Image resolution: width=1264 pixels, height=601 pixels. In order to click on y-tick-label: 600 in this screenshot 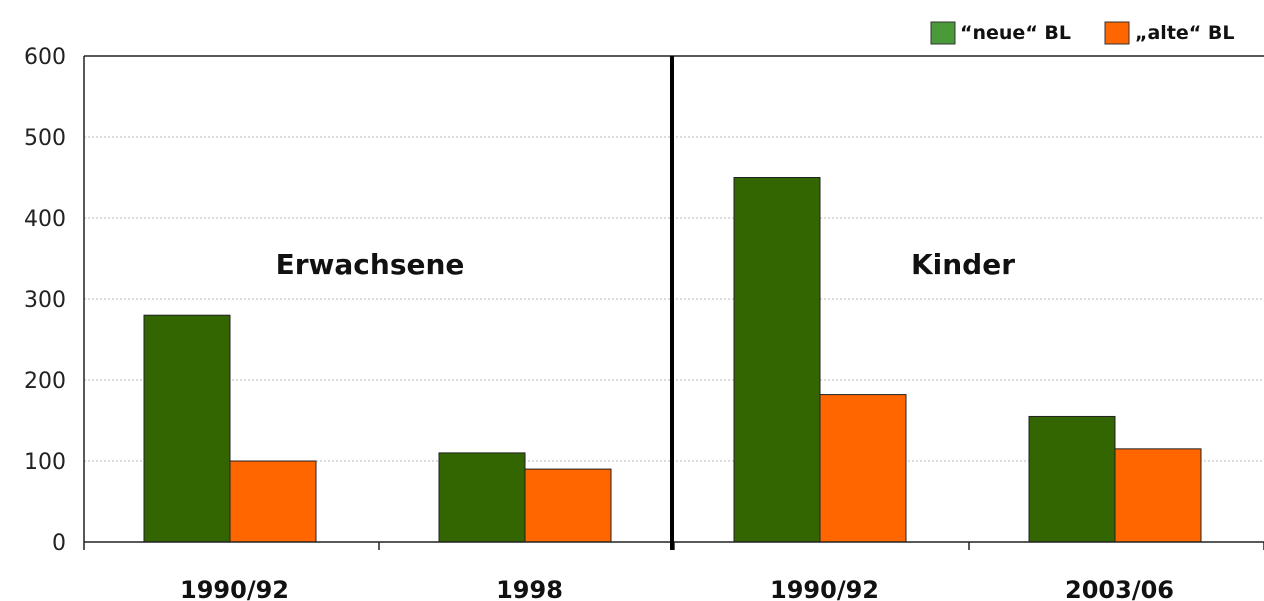, I will do `click(45, 57)`.